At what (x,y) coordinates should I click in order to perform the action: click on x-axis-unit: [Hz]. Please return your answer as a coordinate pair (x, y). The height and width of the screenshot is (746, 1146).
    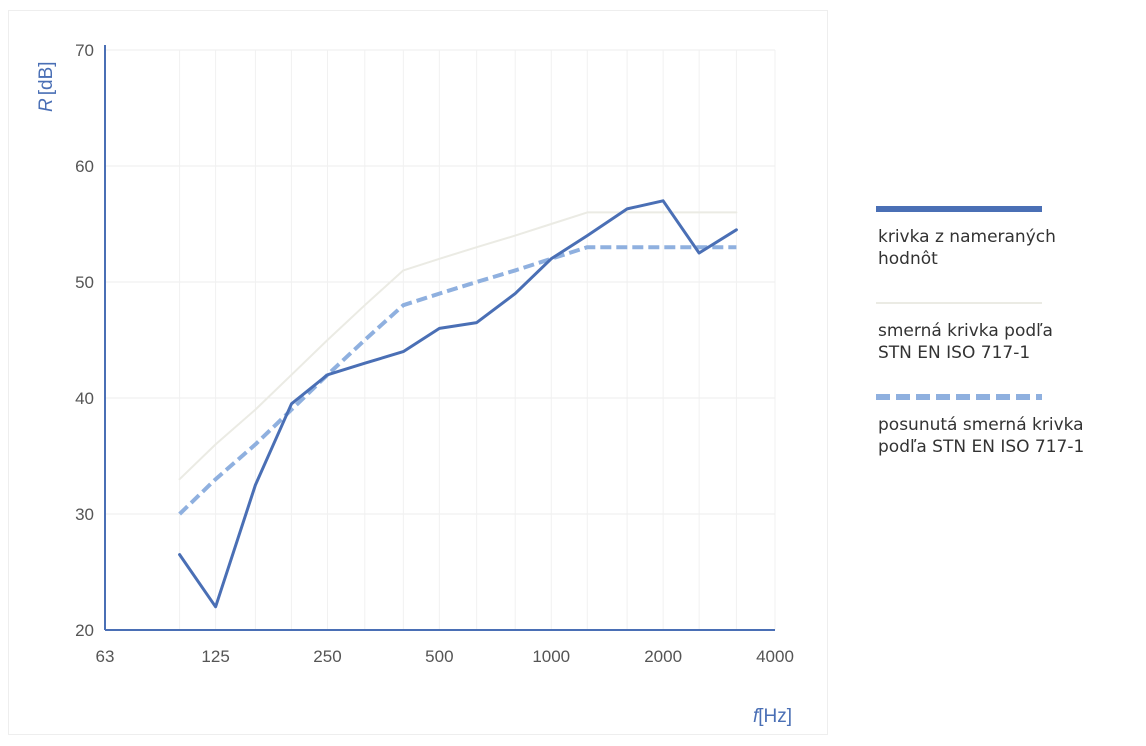
    Looking at the image, I should click on (775, 716).